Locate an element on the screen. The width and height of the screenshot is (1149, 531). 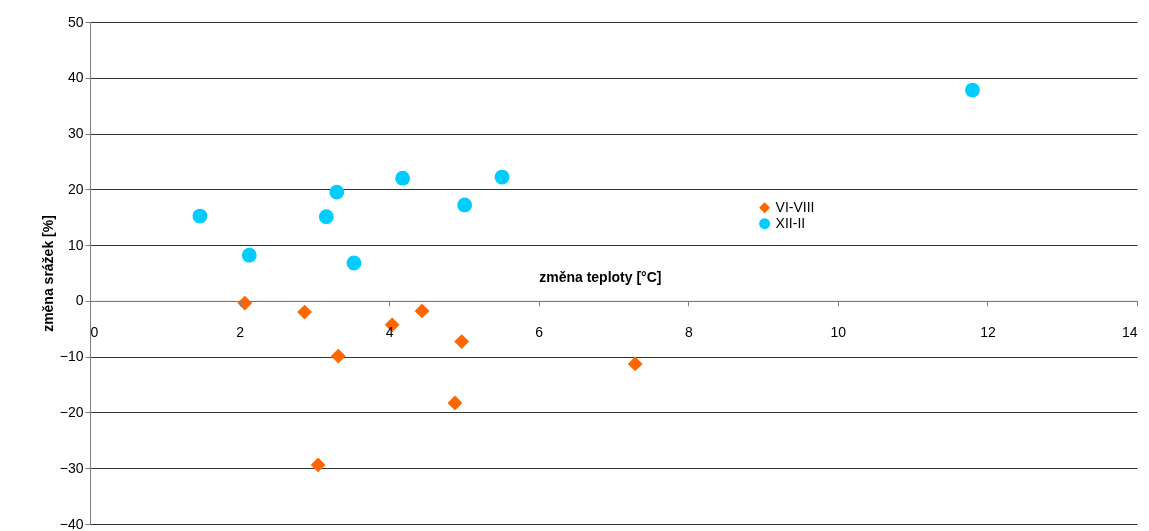
y-tick-label: 20 is located at coordinates (75, 188).